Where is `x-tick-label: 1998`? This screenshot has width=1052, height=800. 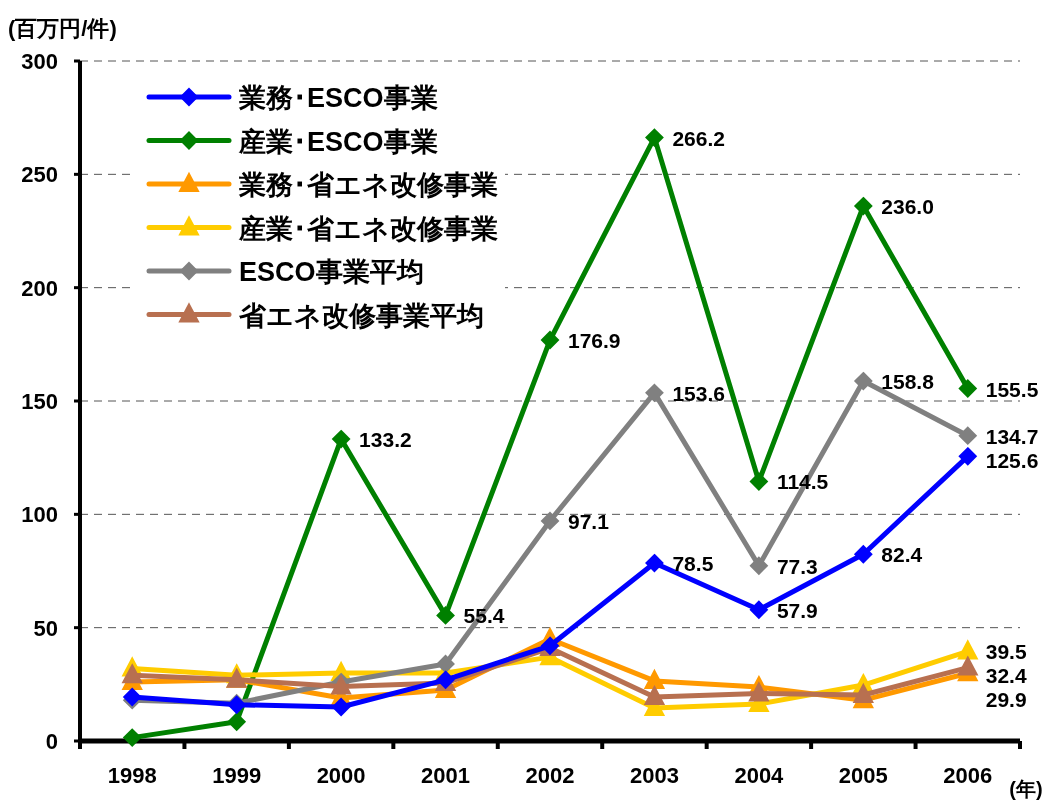 x-tick-label: 1998 is located at coordinates (132, 775).